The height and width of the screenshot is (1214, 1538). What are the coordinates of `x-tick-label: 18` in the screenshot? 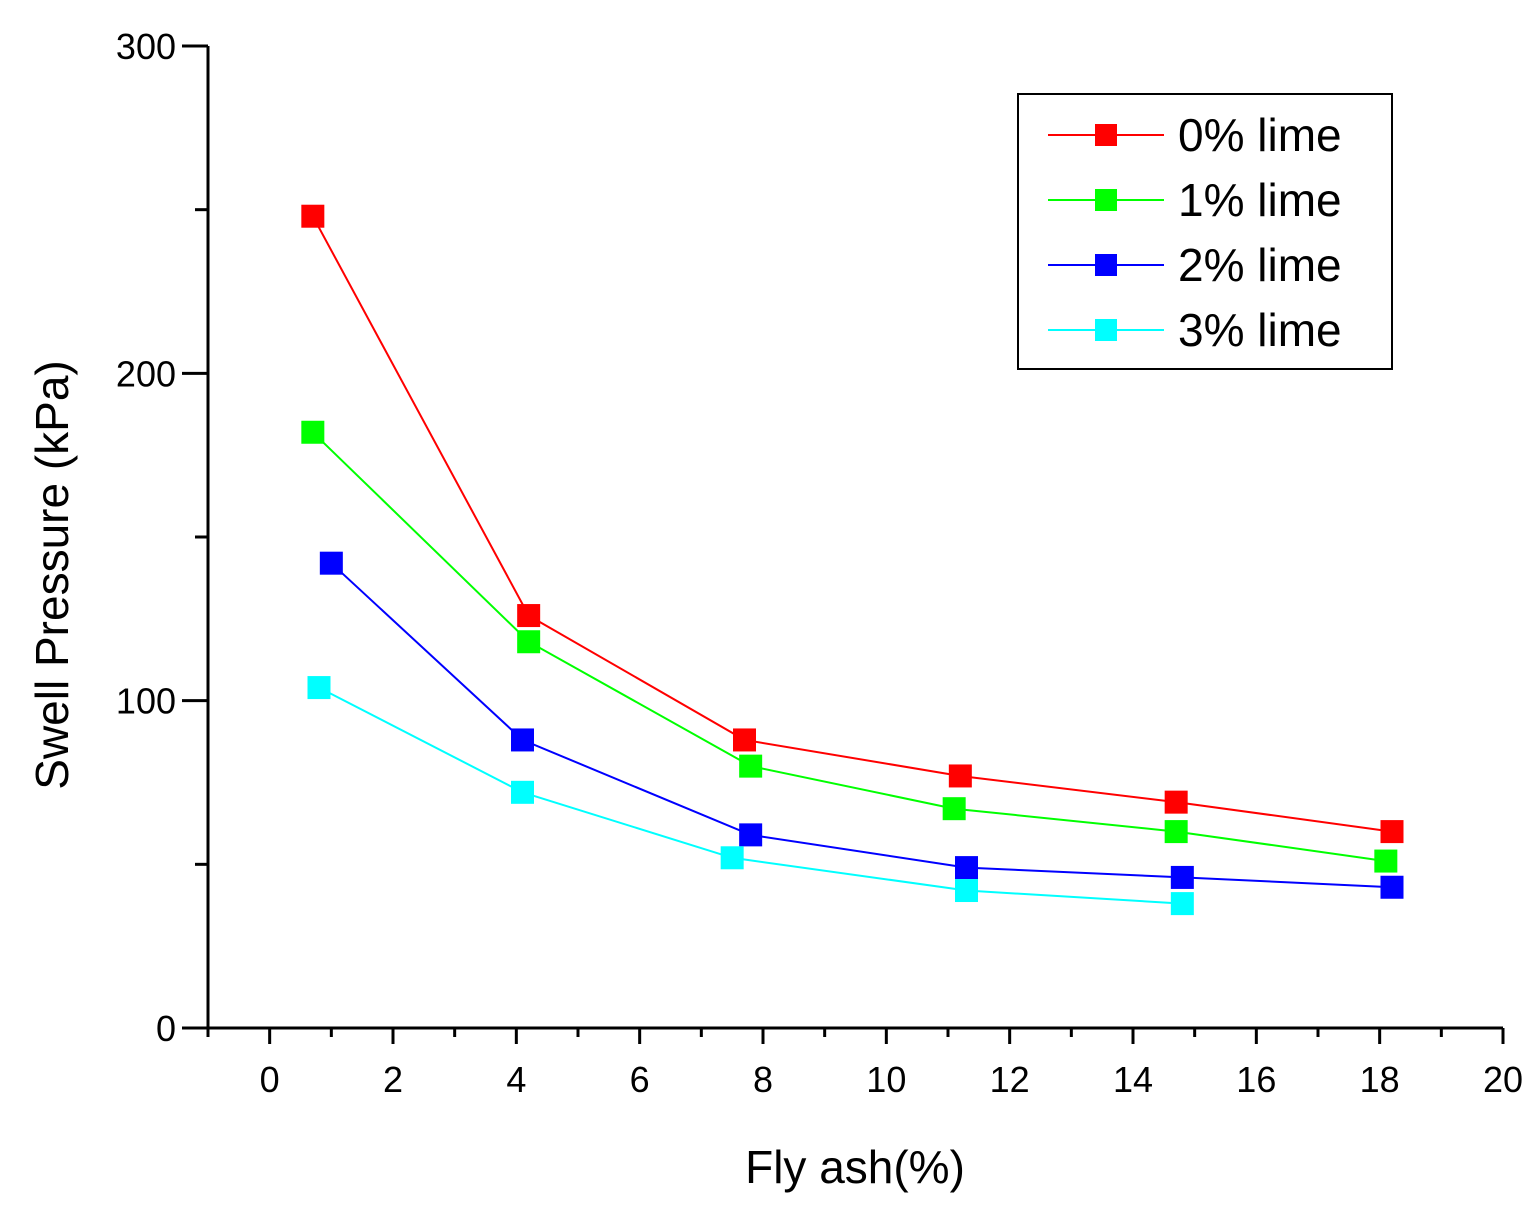 It's located at (1380, 1079).